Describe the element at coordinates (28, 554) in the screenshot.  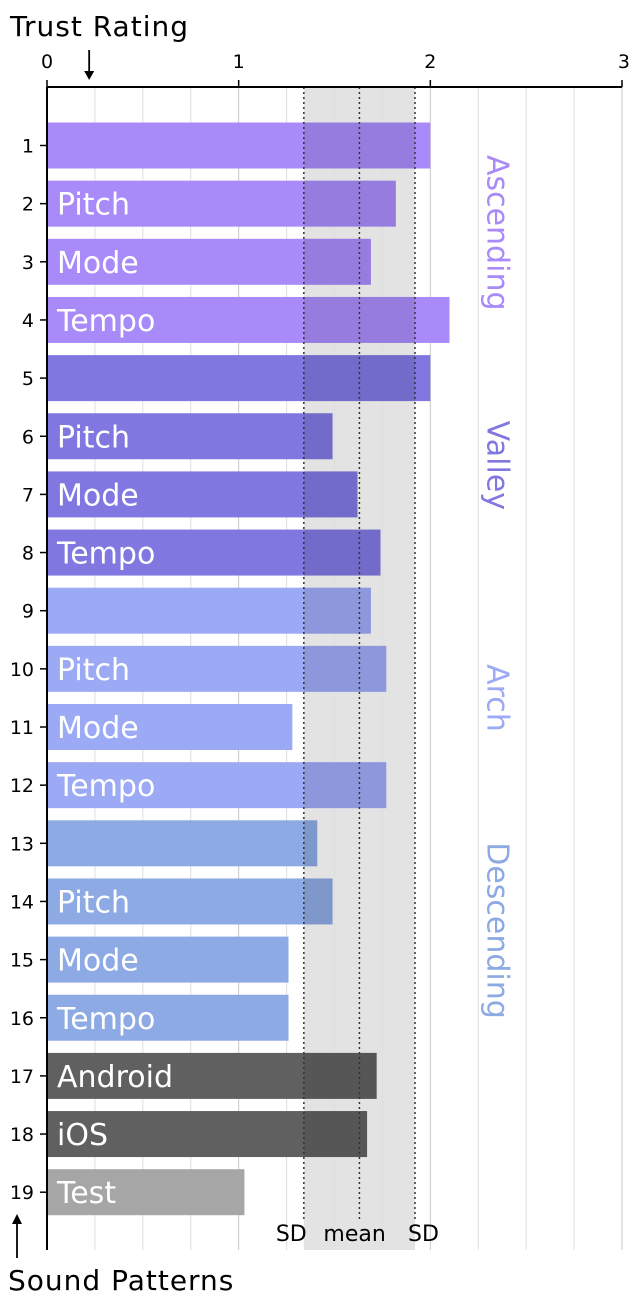
I see `y-tick-label: 8` at that location.